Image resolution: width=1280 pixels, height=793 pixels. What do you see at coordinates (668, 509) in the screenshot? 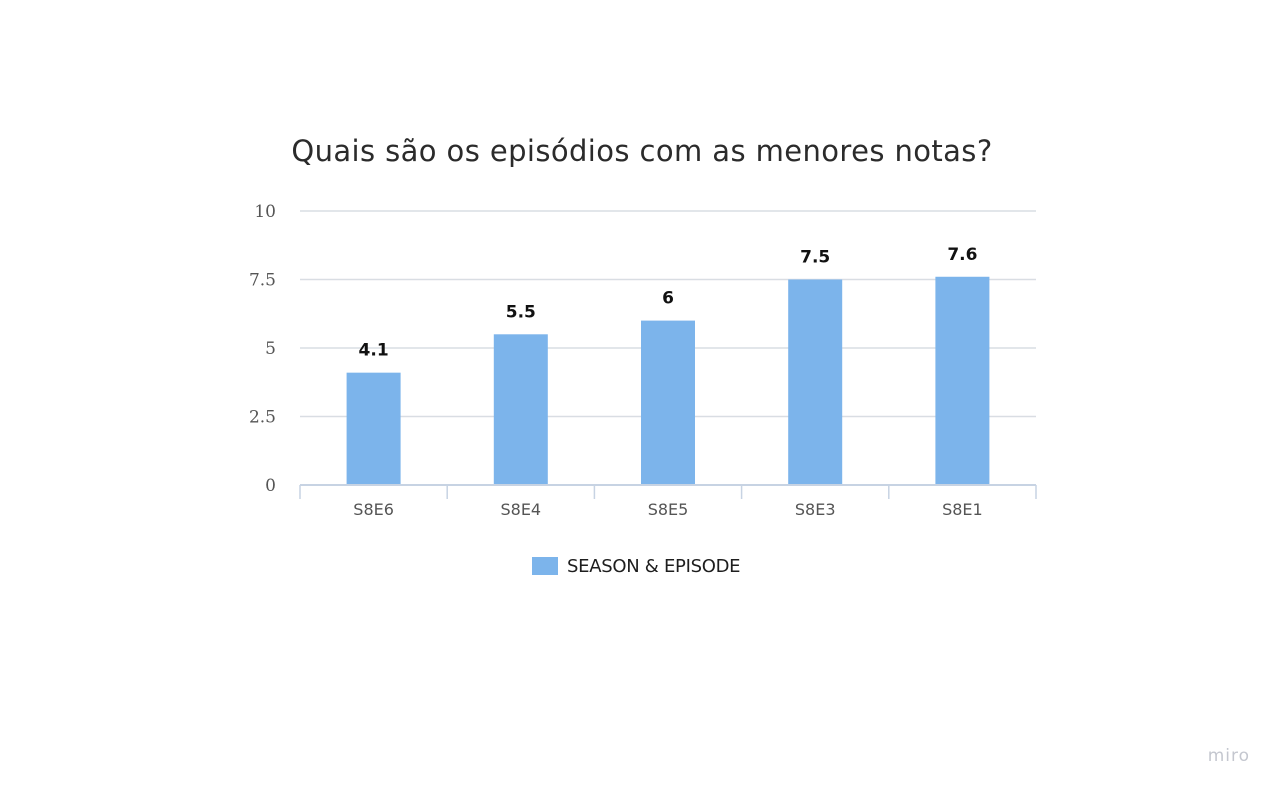
I see `x-tick-label: S8E5` at bounding box center [668, 509].